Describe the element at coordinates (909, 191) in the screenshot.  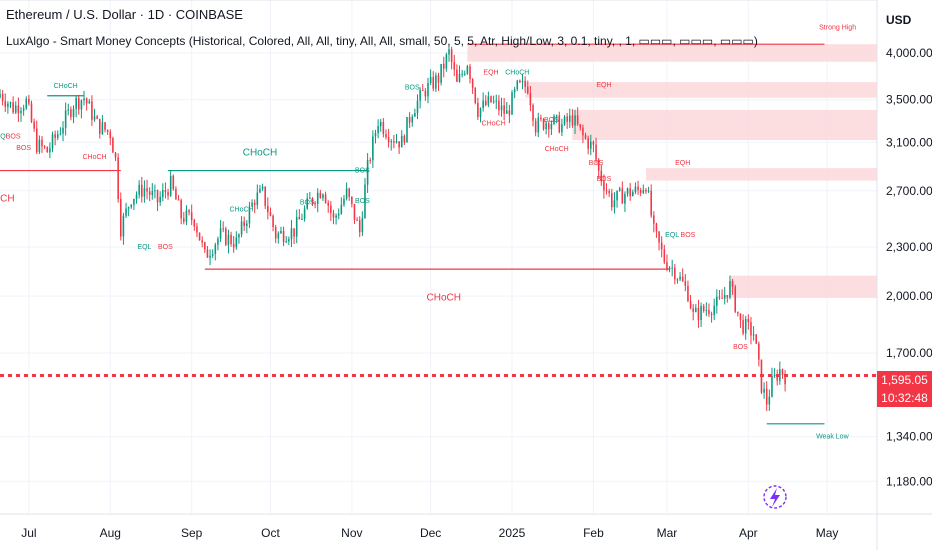
I see `y-tick-label: 2,700.00` at that location.